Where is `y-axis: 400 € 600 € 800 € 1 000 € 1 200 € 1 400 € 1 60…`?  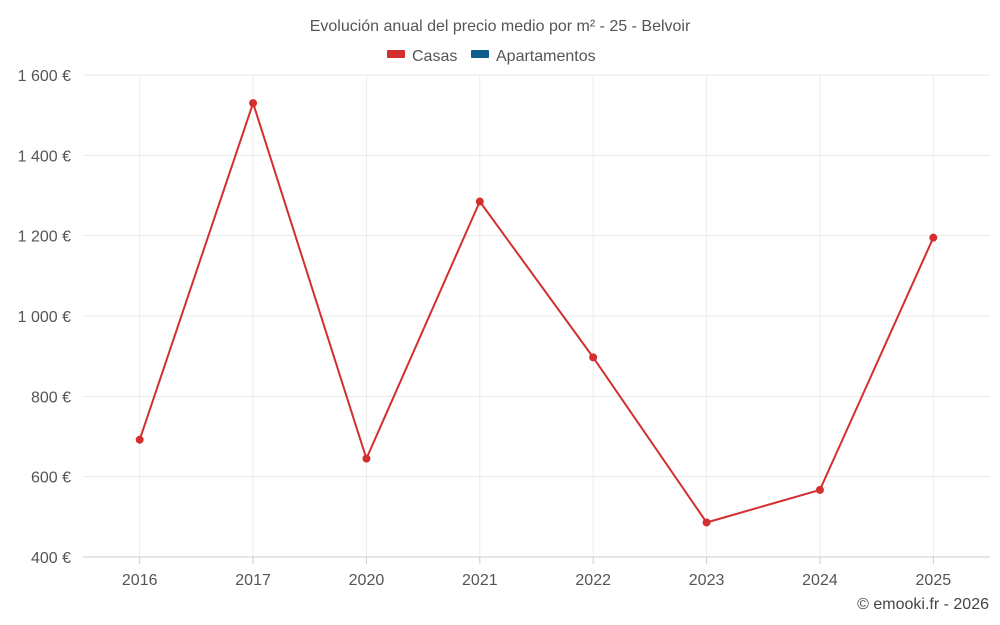
y-axis: 400 € 600 € 800 € 1 000 € 1 200 € 1 400 € 1 60… is located at coordinates (44, 317).